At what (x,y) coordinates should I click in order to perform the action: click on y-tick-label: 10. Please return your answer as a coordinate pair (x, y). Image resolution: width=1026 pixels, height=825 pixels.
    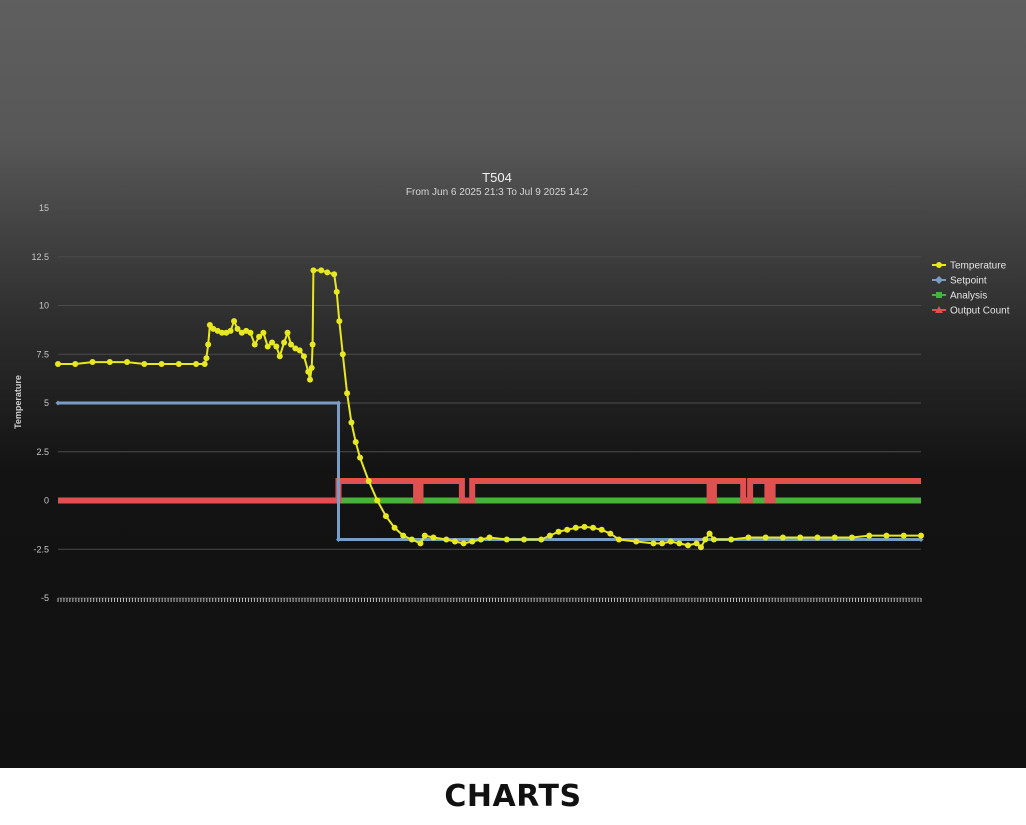
    Looking at the image, I should click on (44, 306).